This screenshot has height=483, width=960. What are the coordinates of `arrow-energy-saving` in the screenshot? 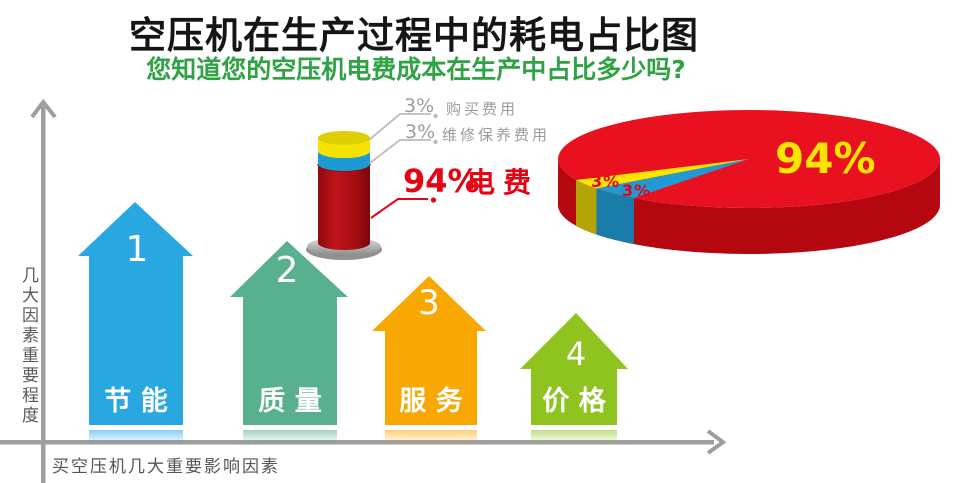 It's located at (135, 313).